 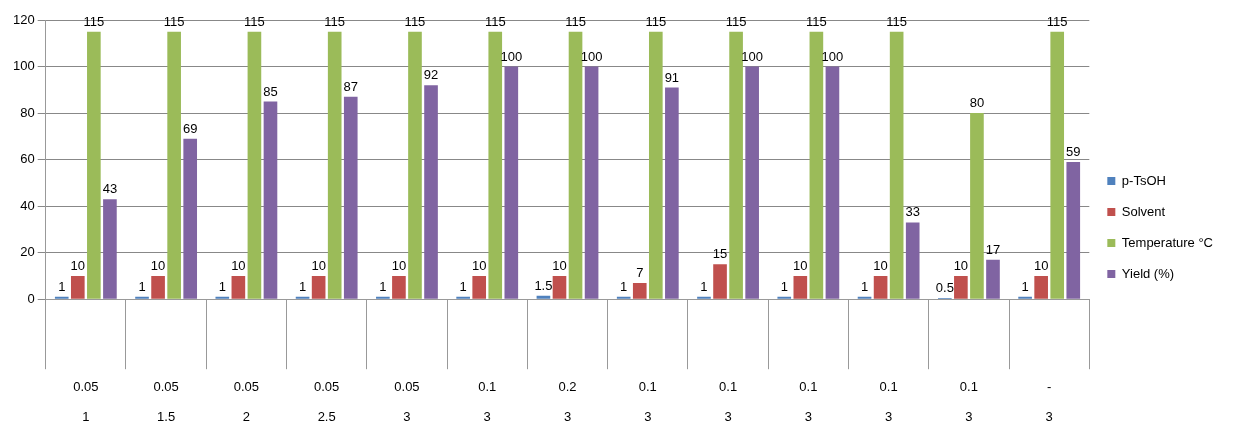 What do you see at coordinates (166, 401) in the screenshot?
I see `x-tick-label: 0.05 1.5` at bounding box center [166, 401].